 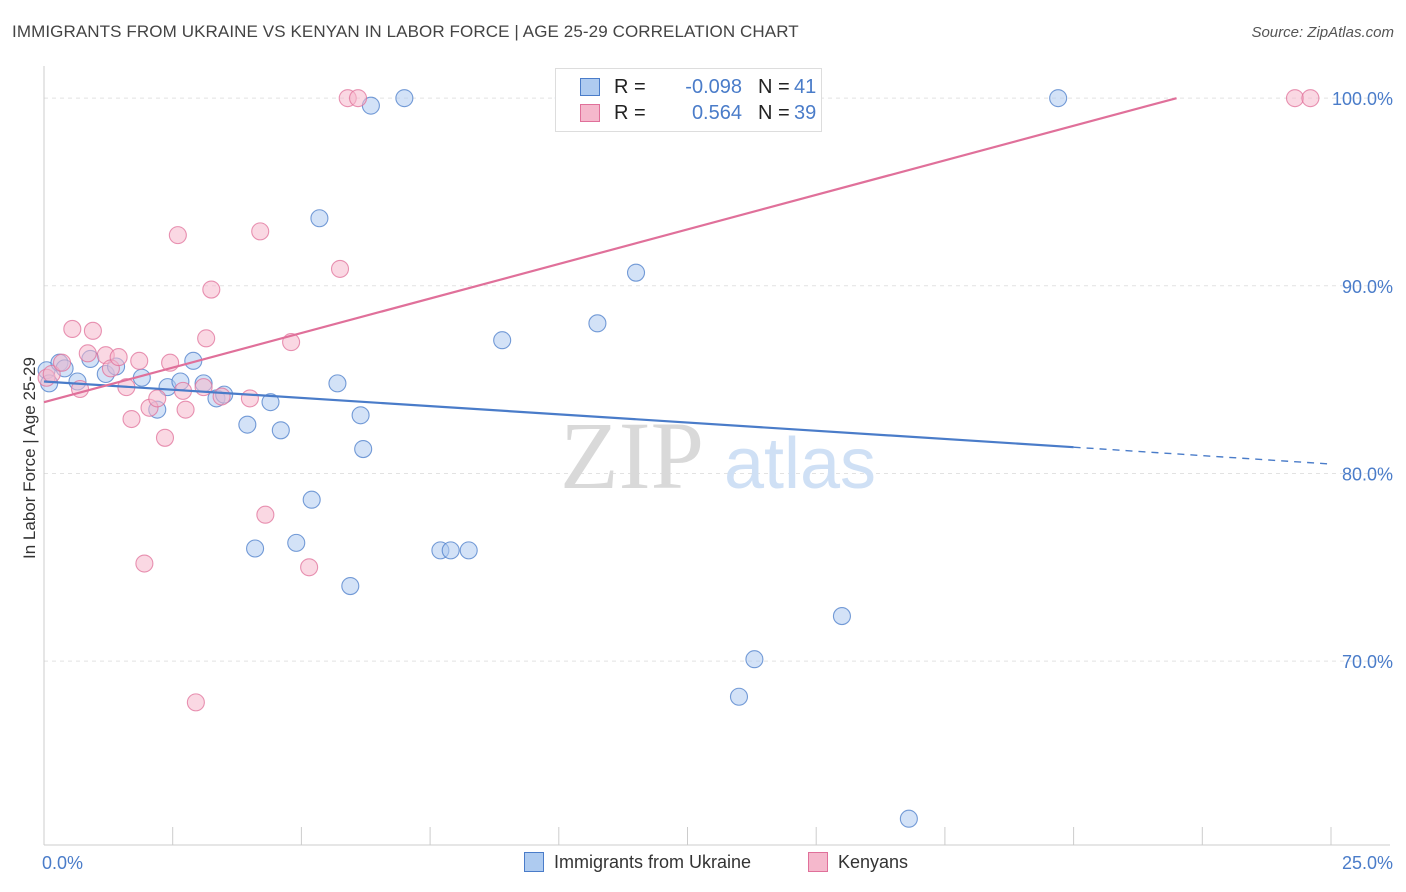 What do you see at coordinates (1367, 662) in the screenshot?
I see `y-tick-label: 70.0%` at bounding box center [1367, 662].